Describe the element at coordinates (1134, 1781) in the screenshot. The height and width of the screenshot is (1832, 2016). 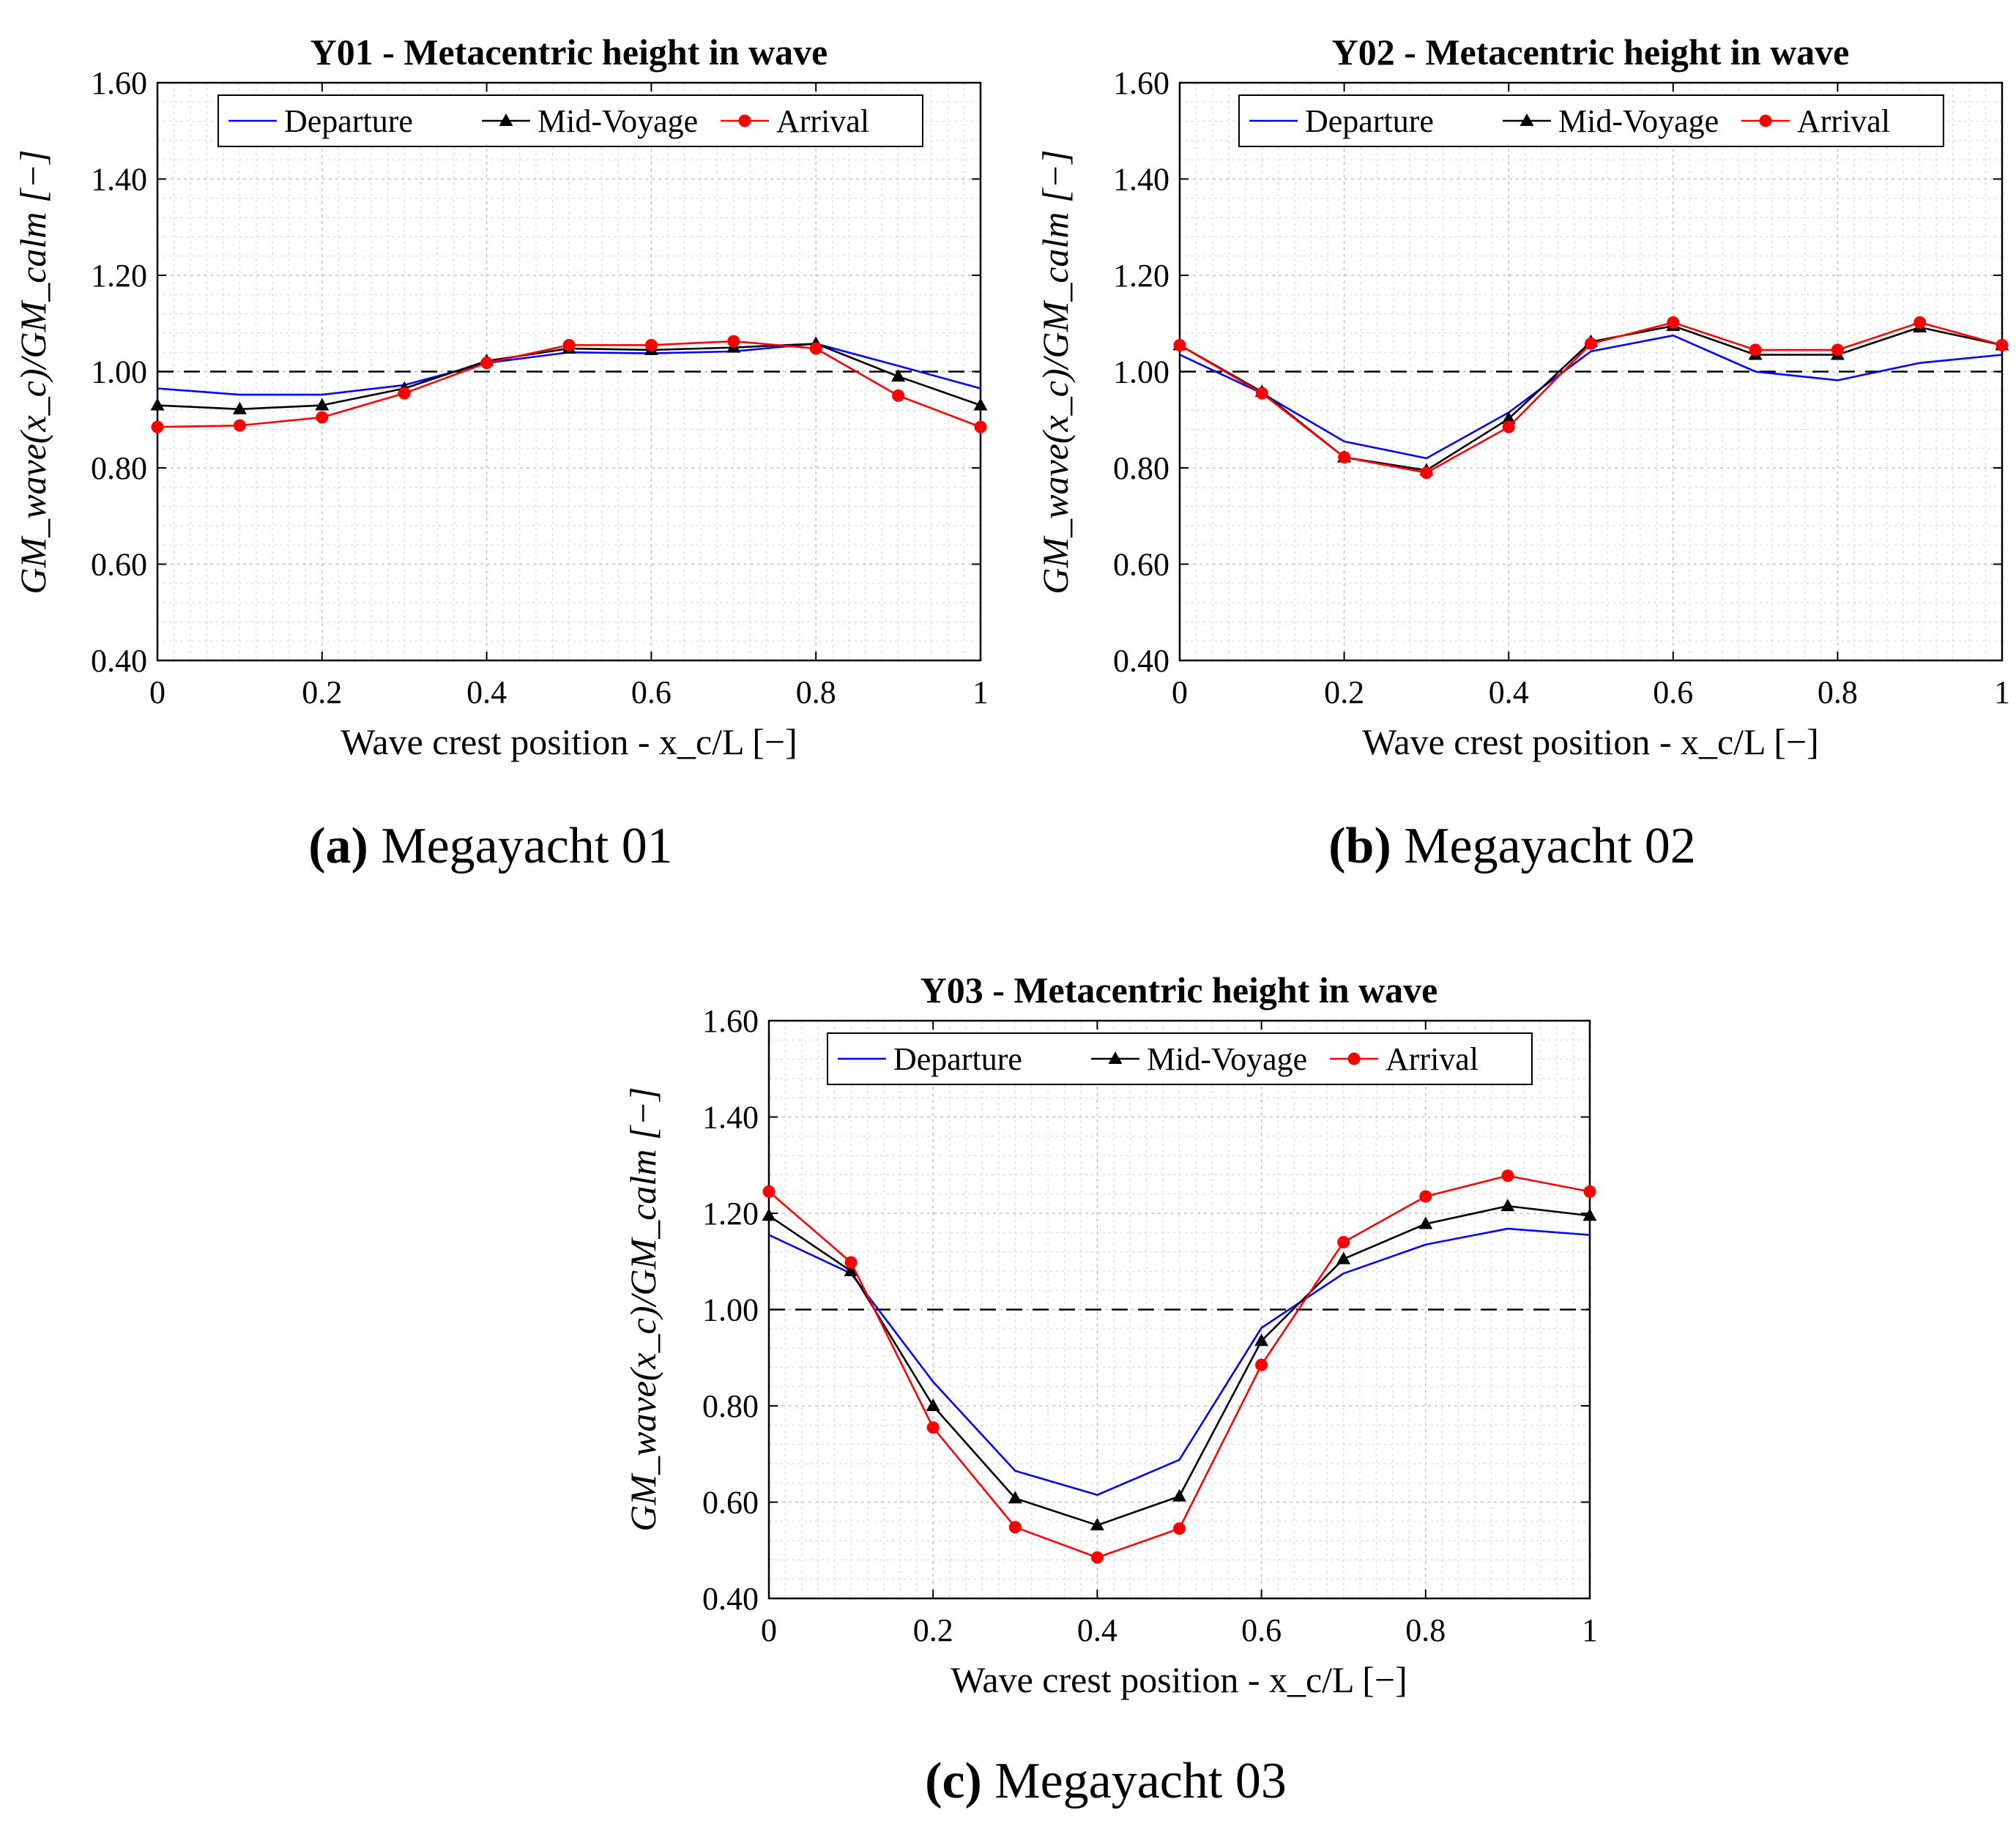
I see `caption-text: Megayacht 03` at that location.